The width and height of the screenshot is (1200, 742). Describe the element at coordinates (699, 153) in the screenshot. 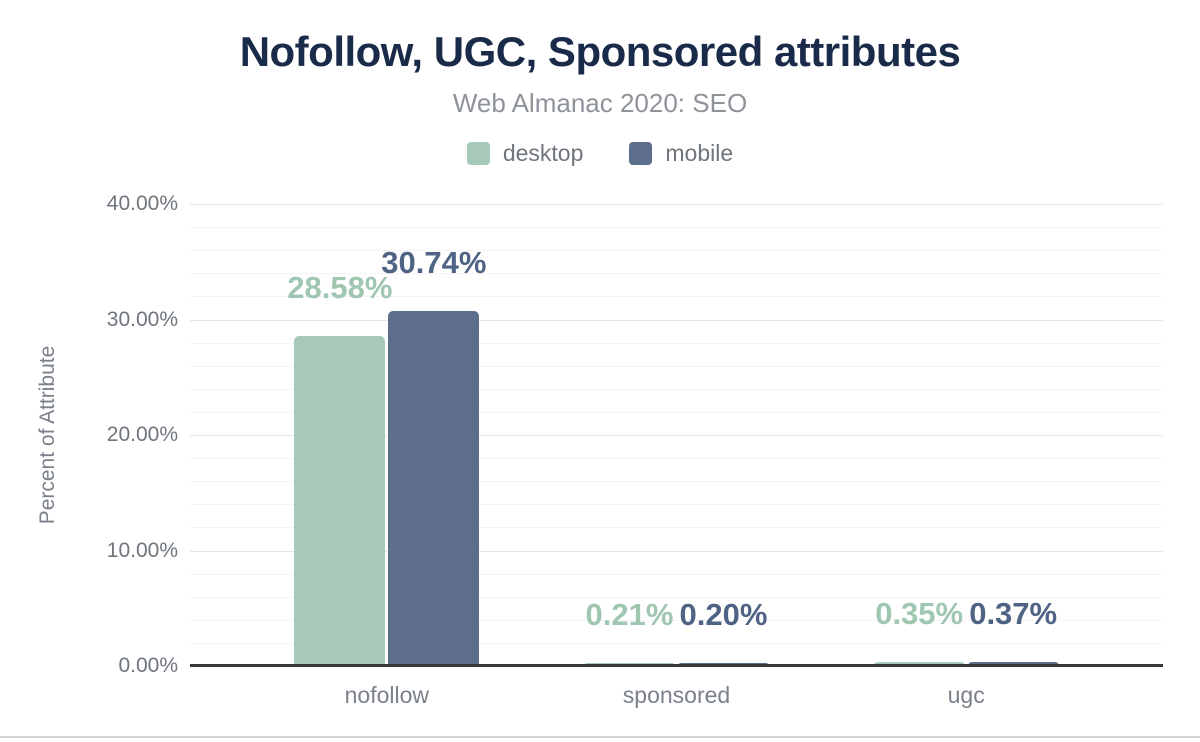

I see `legend-label-mobile: mobile` at that location.